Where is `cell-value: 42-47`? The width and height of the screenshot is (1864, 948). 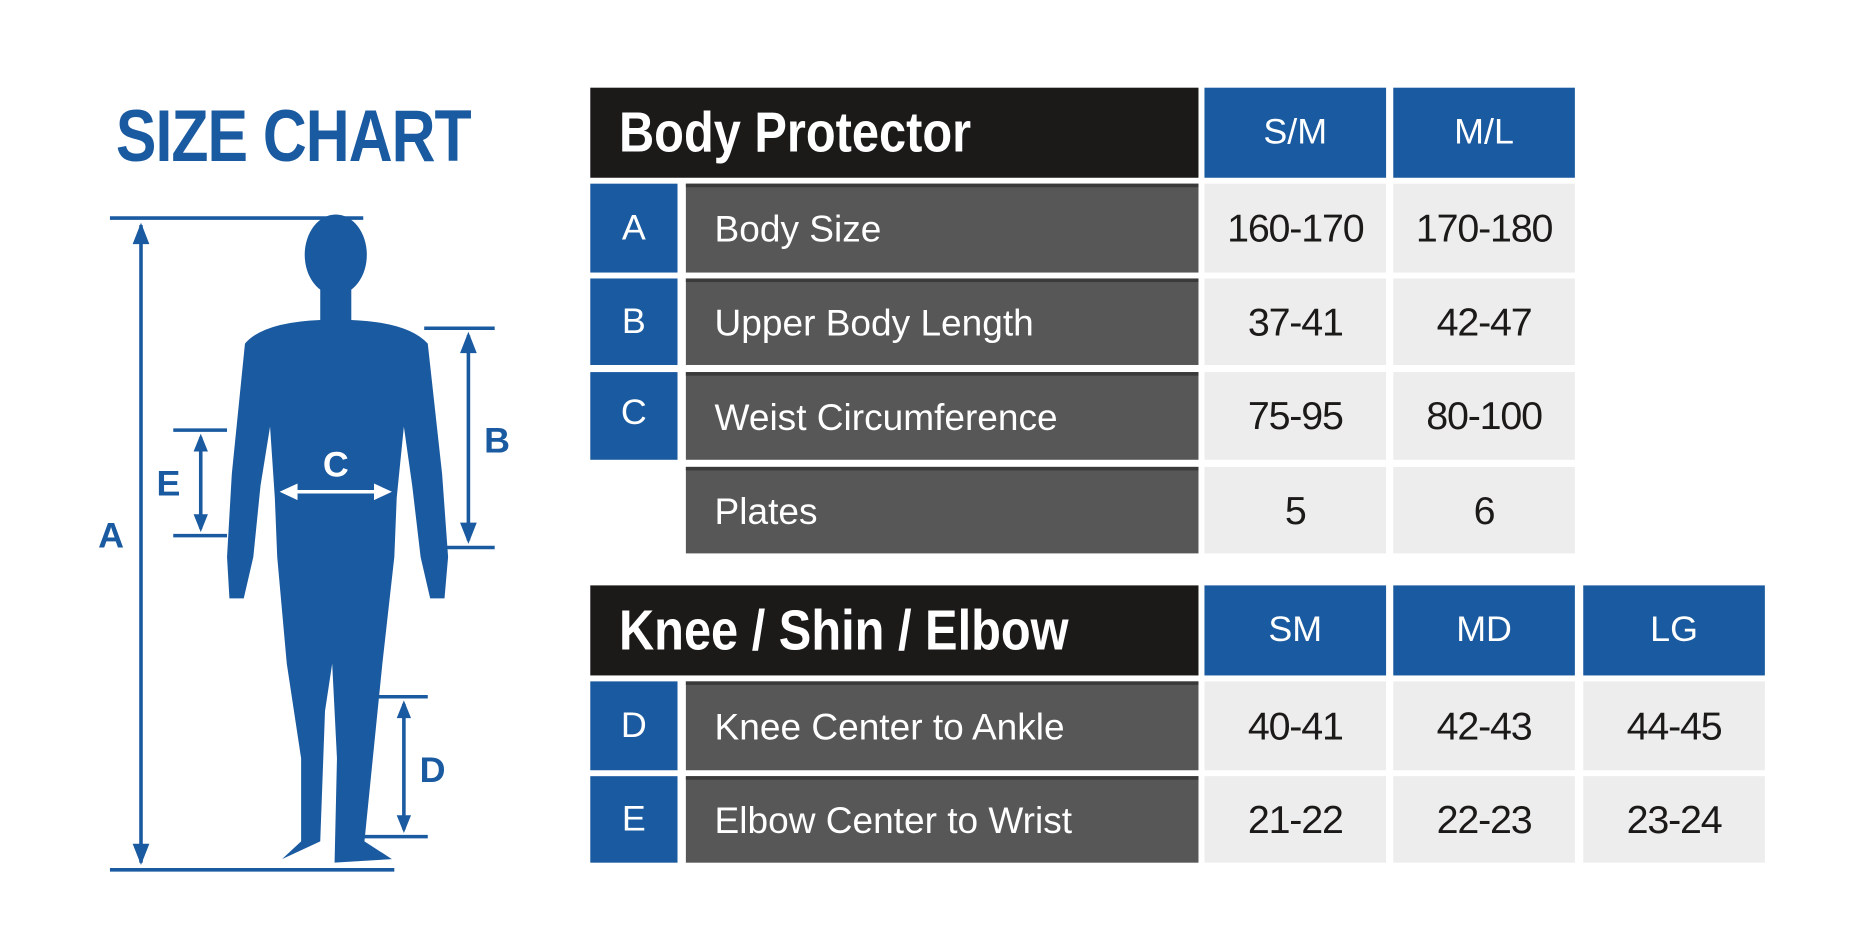 cell-value: 42-47 is located at coordinates (1484, 321).